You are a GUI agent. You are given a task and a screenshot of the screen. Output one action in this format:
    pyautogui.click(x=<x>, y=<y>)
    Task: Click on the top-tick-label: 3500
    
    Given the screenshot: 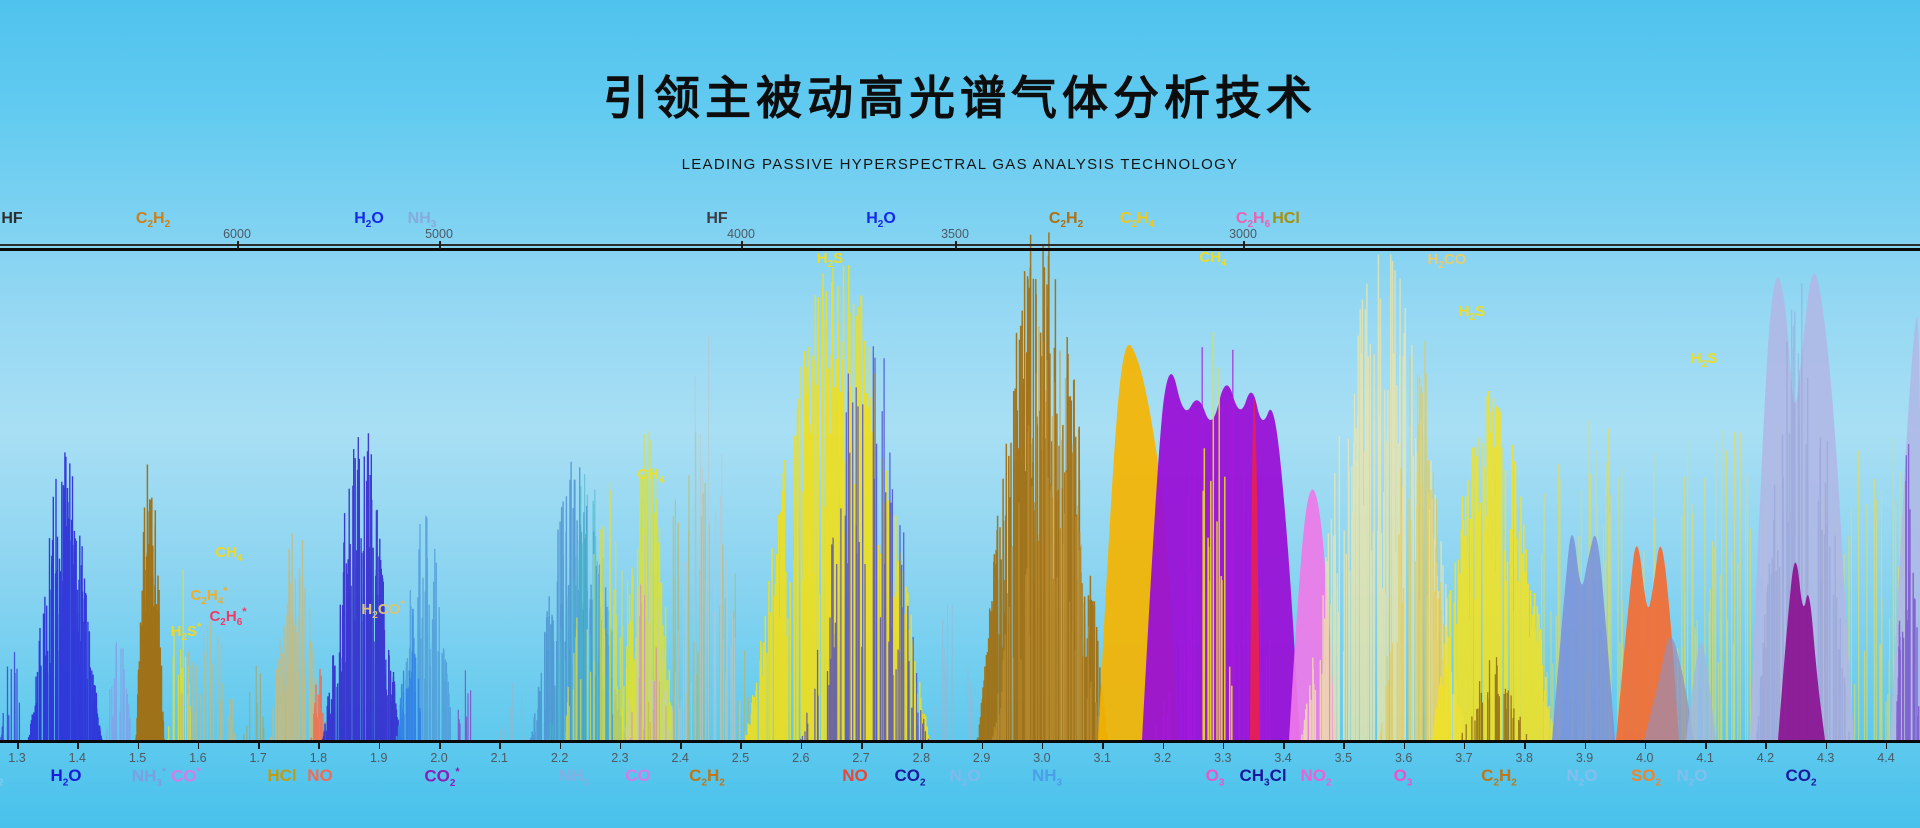 What is the action you would take?
    pyautogui.click(x=955, y=234)
    